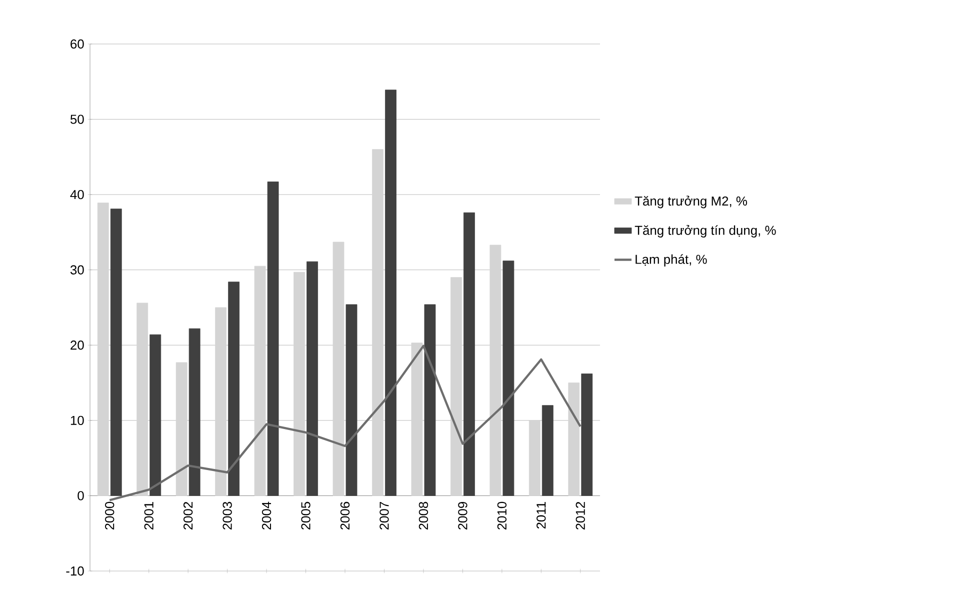 This screenshot has width=964, height=592. I want to click on x-tick-label: 2009, so click(463, 516).